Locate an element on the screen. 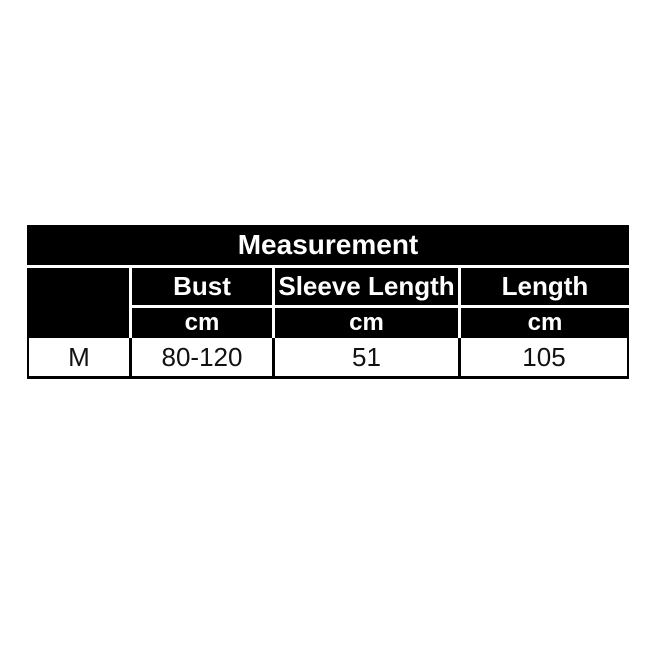 This screenshot has height=651, width=651. column-header-sleeve-length: Sleeve Length is located at coordinates (366, 286).